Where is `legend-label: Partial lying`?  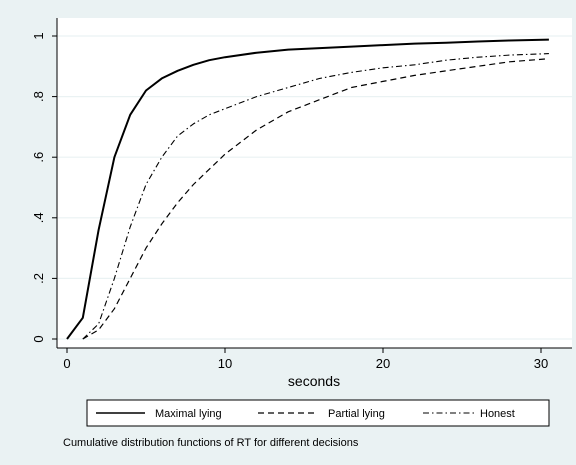 legend-label: Partial lying is located at coordinates (356, 414).